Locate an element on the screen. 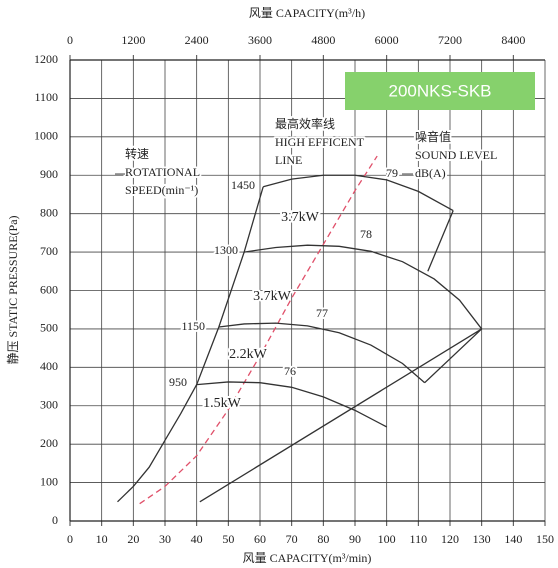  x2-tick-label: 7200 is located at coordinates (450, 40).